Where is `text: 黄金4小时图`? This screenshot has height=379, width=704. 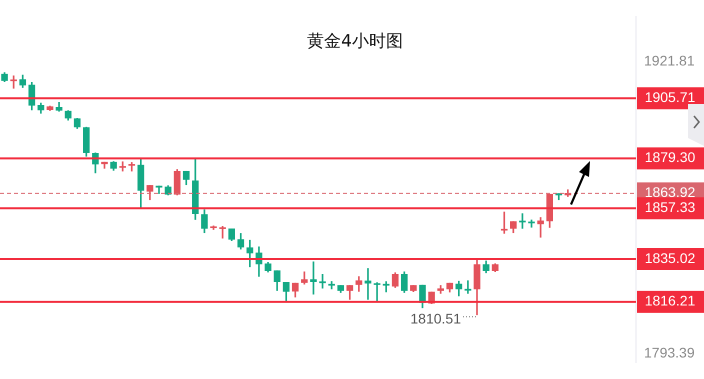
text: 黄金4小时图 is located at coordinates (355, 41).